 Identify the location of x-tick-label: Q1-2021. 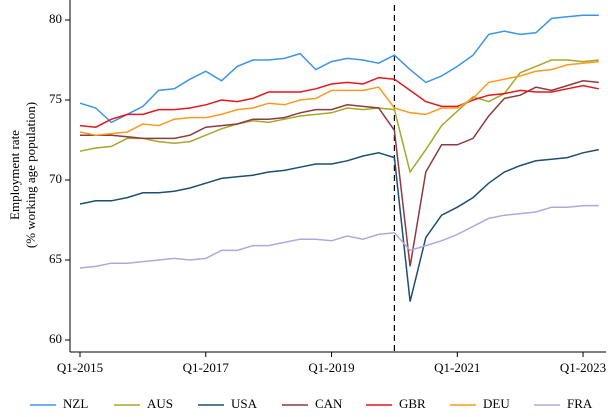
(457, 367).